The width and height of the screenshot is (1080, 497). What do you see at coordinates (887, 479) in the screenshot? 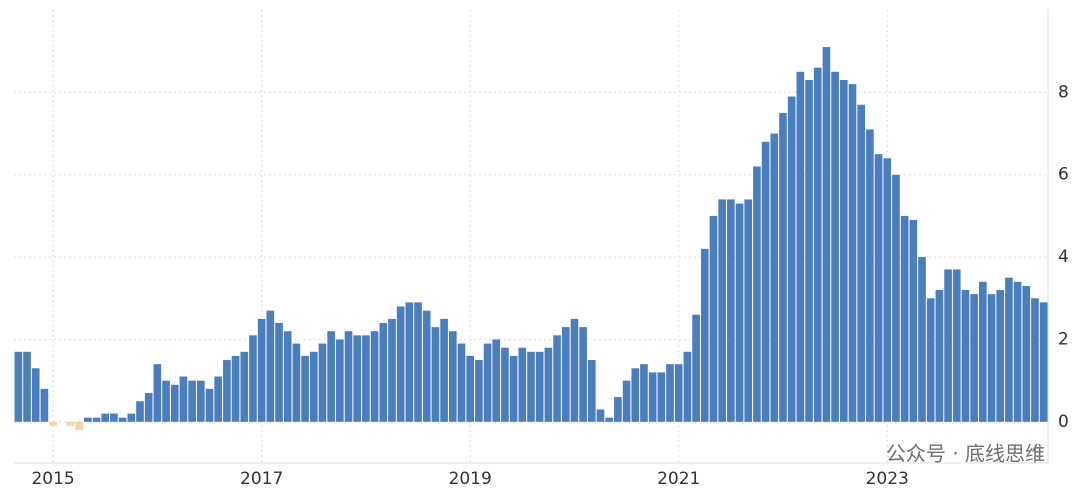
I see `x-tick-label: 2023` at bounding box center [887, 479].